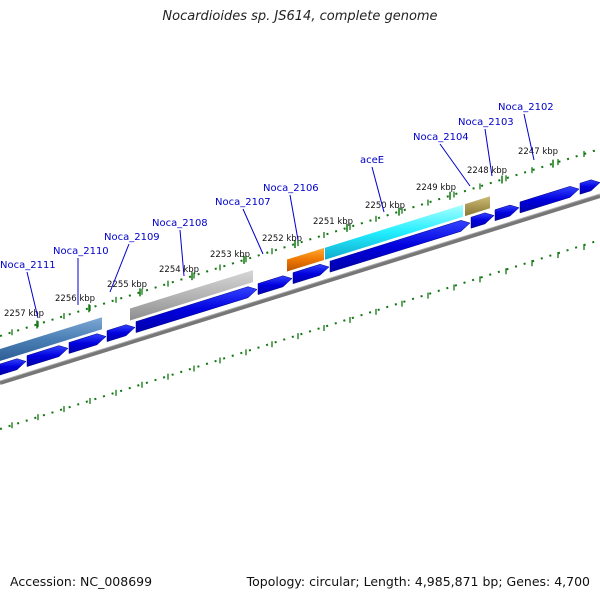 The image size is (600, 600). What do you see at coordinates (300, 16) in the screenshot?
I see `map-title: Nocardioides sp. JS614, complete genome` at bounding box center [300, 16].